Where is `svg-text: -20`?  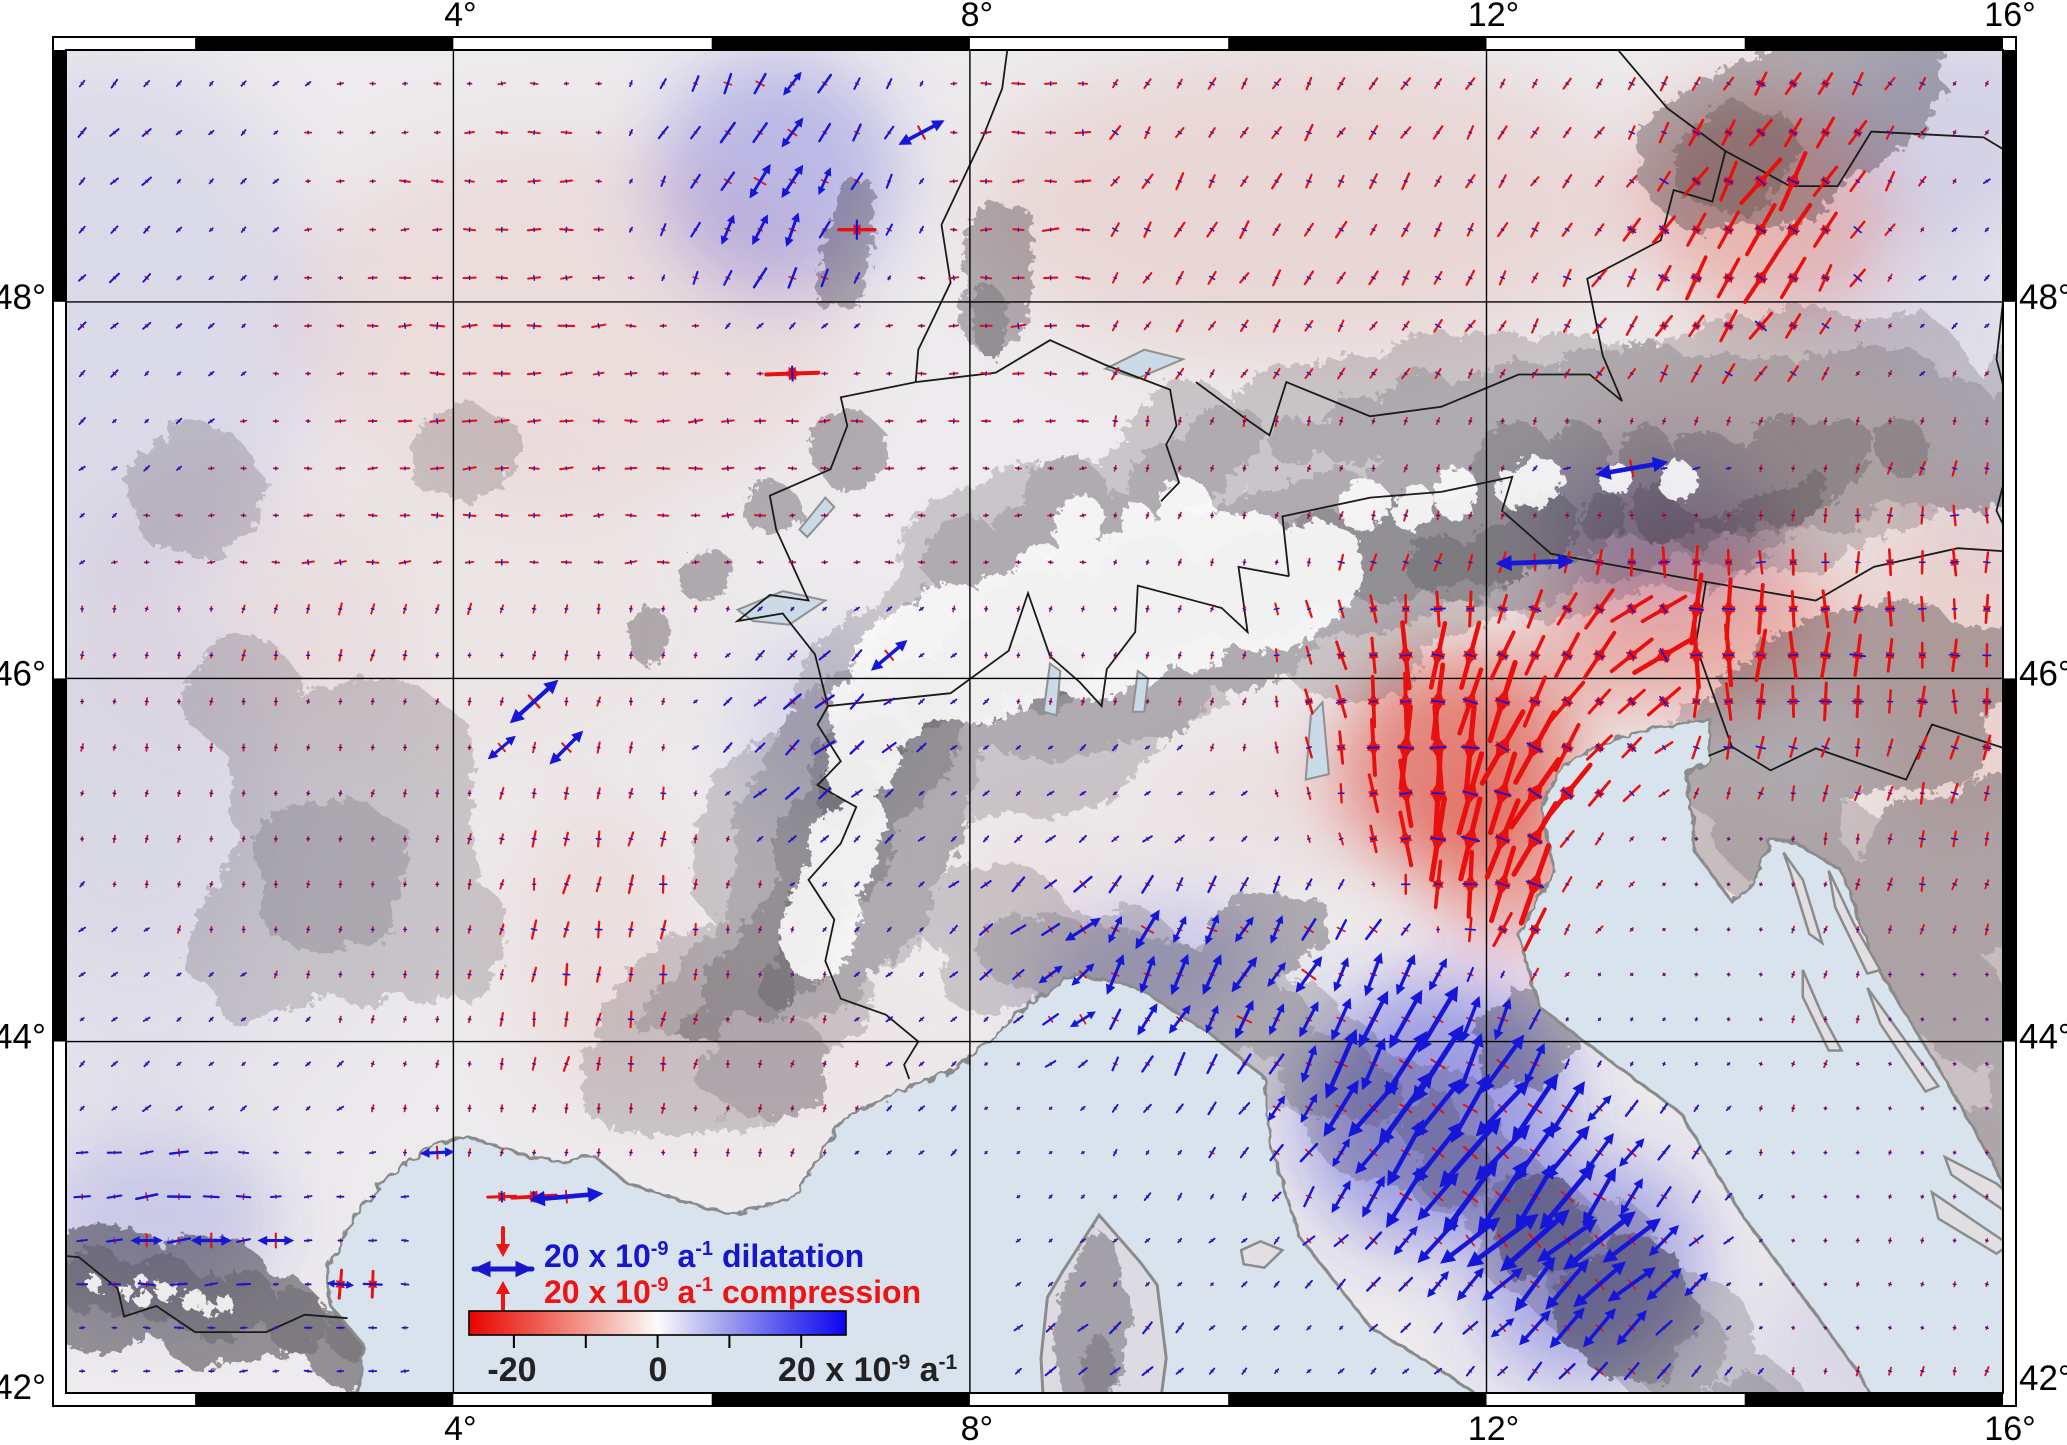
svg-text: -20 is located at coordinates (511, 1370).